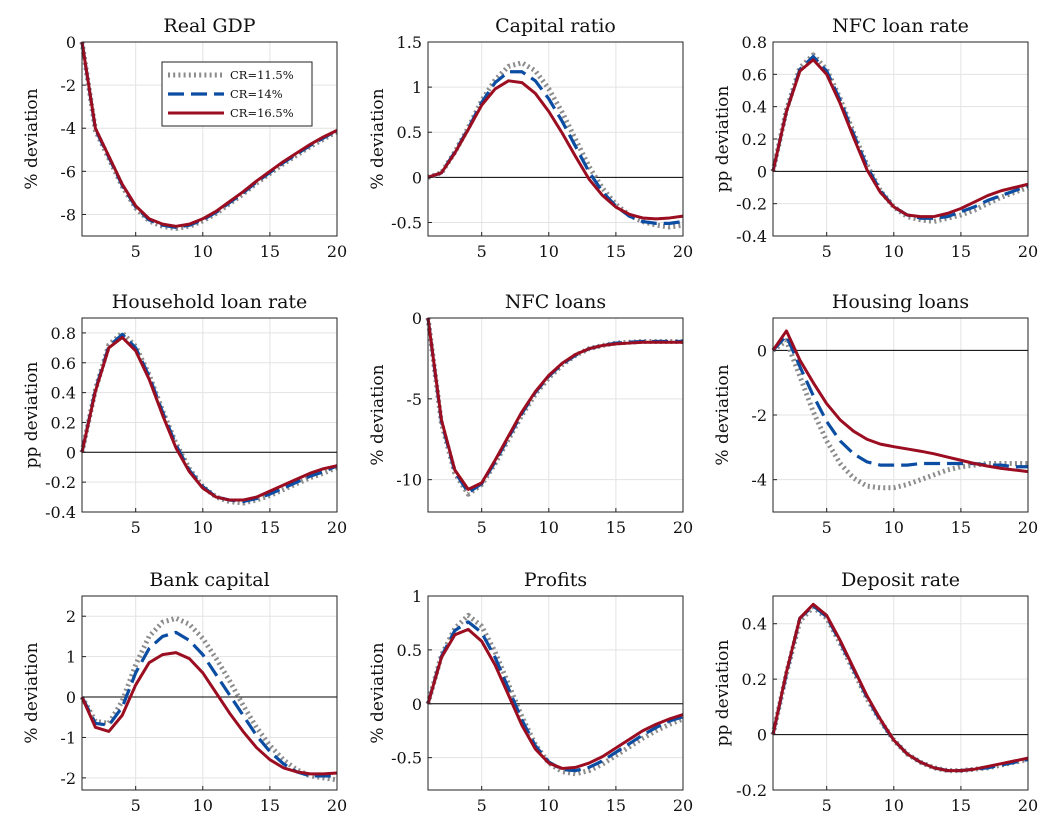  What do you see at coordinates (555, 26) in the screenshot?
I see `panel-title: Capital ratio` at bounding box center [555, 26].